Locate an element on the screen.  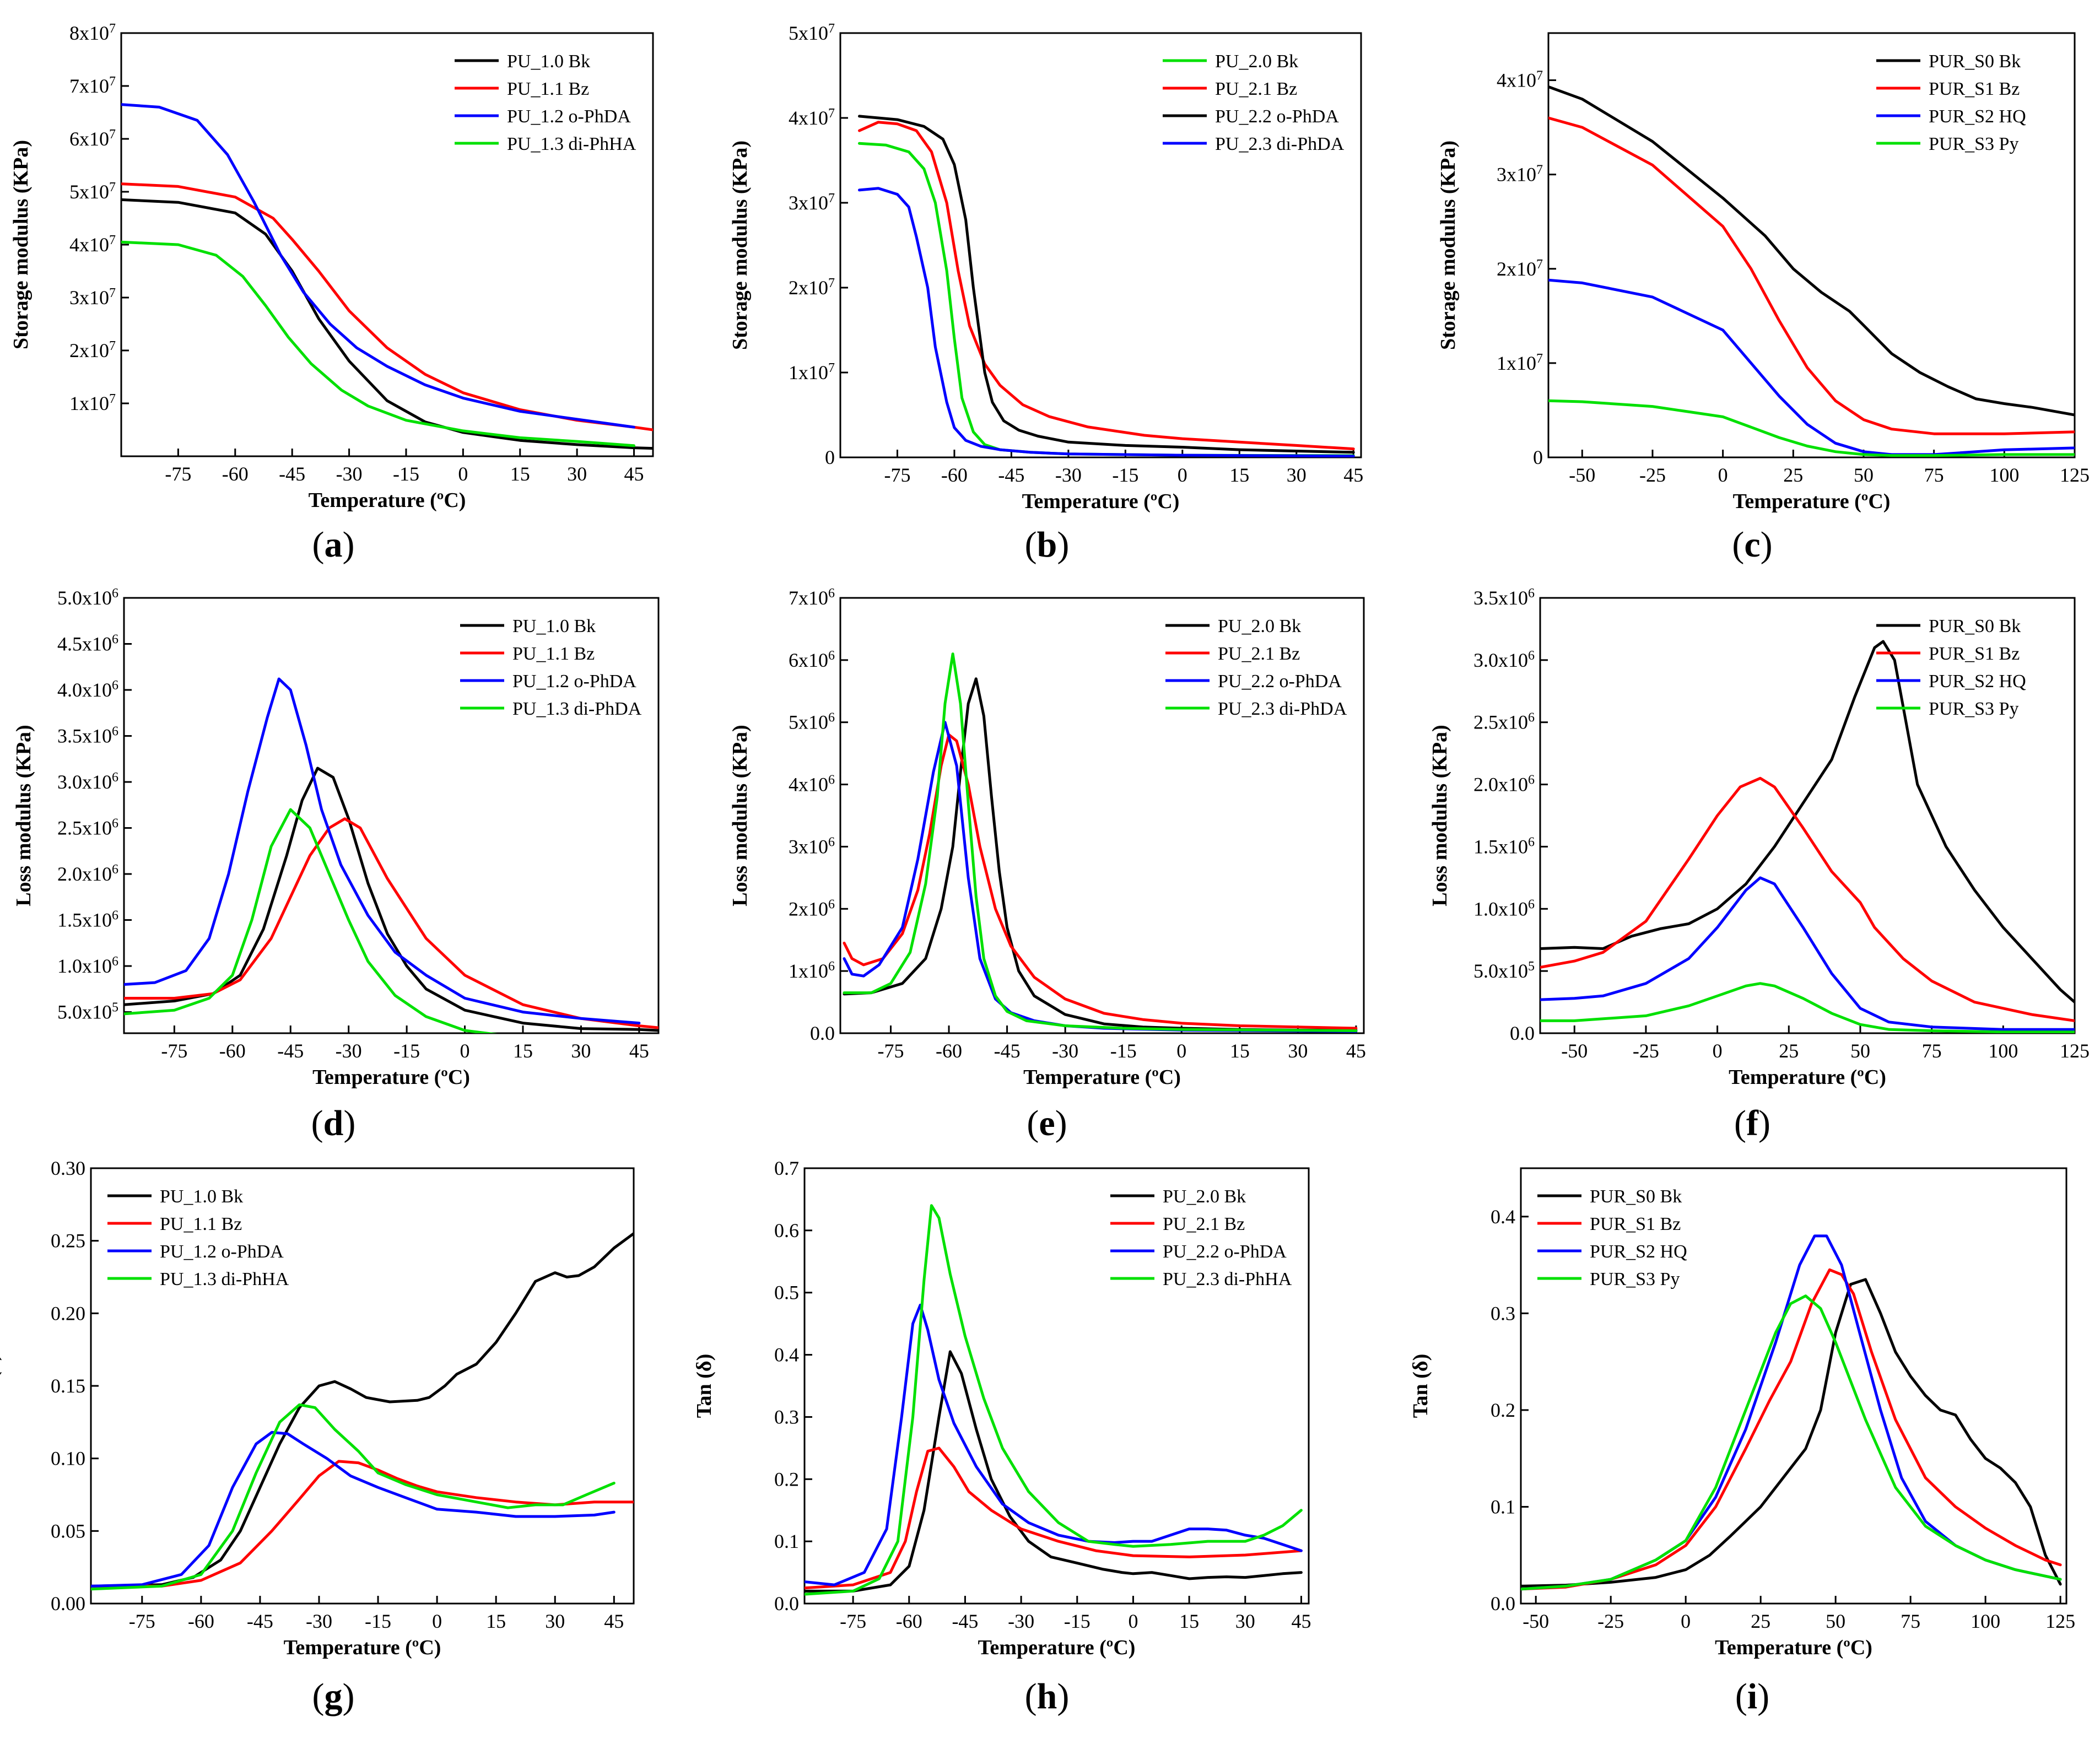
y-tick-label: 7x10⁷ is located at coordinates (92, 85).